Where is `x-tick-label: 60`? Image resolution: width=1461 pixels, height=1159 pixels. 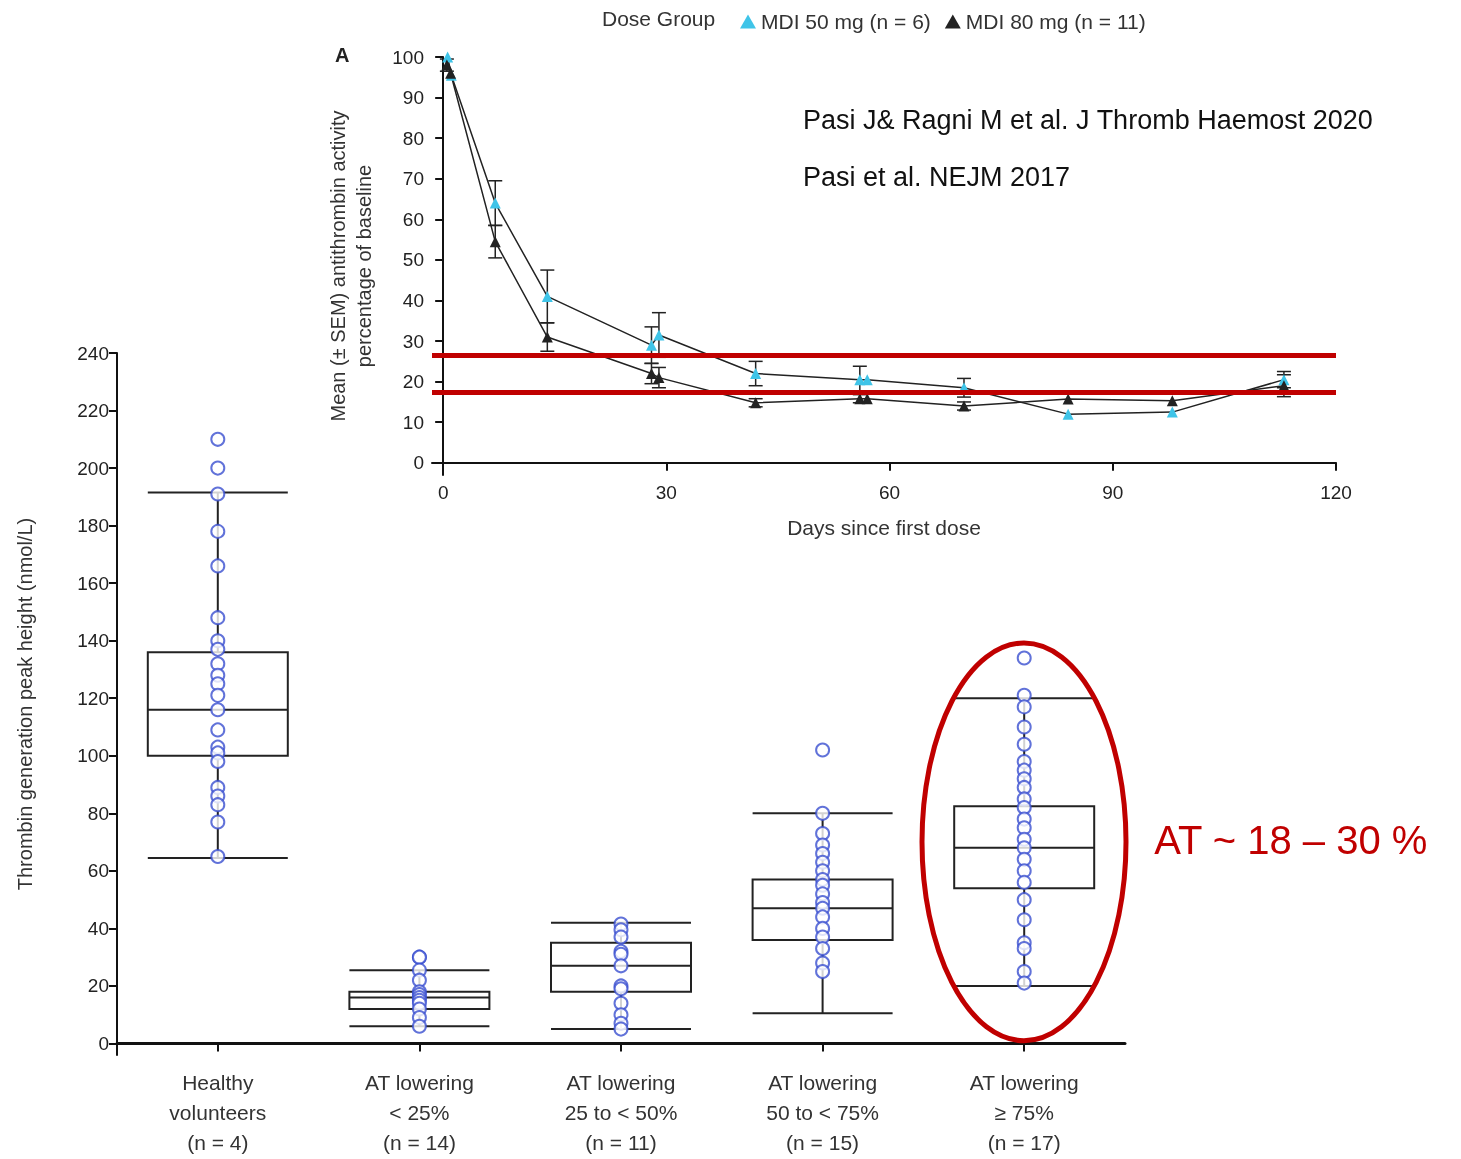 x-tick-label: 60 is located at coordinates (890, 492).